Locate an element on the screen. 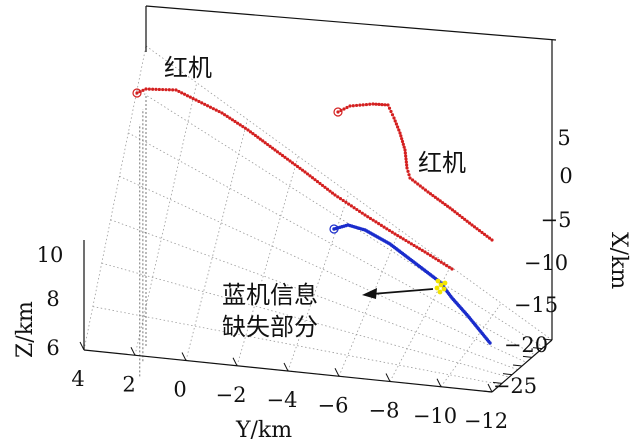  x-tick-label: −25 is located at coordinates (515, 386).